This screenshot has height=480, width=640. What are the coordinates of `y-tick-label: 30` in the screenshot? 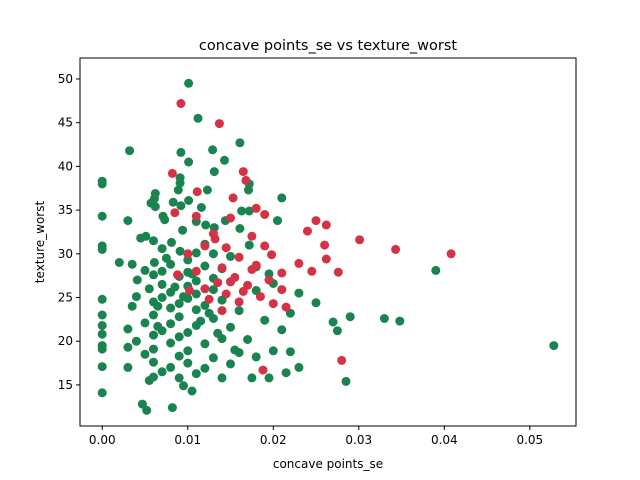 It's located at (65, 254).